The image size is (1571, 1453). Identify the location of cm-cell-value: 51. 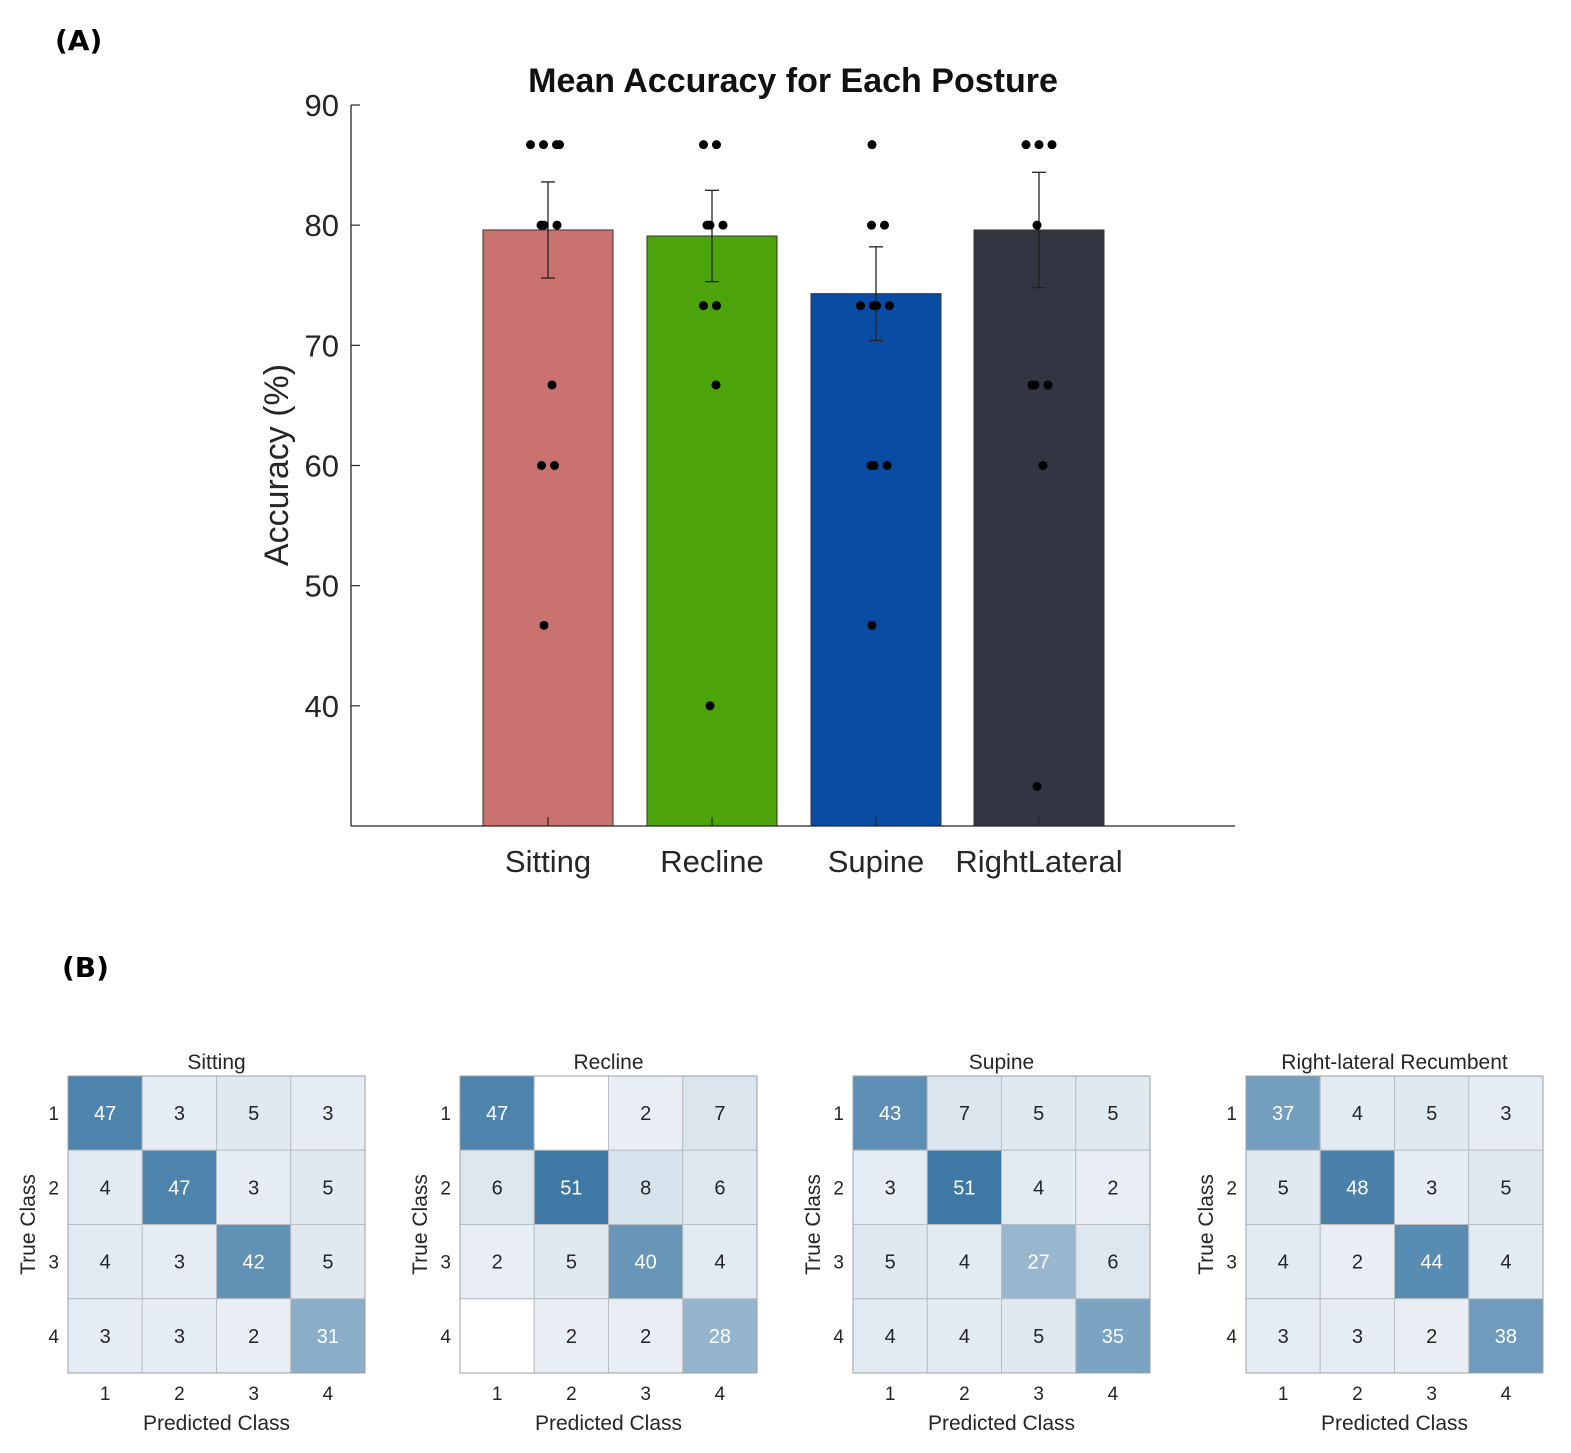
(571, 1188).